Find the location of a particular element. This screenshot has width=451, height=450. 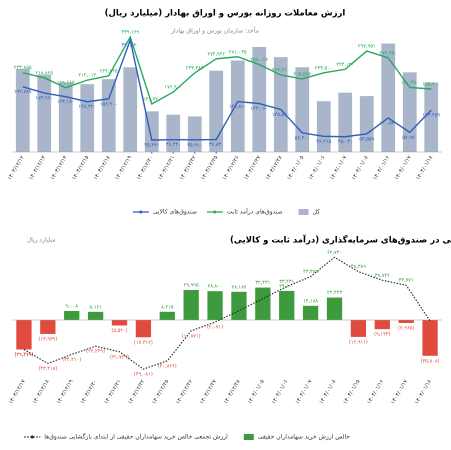

line-value-label: ۵۷,۹۷۰ is located at coordinates (409, 138).